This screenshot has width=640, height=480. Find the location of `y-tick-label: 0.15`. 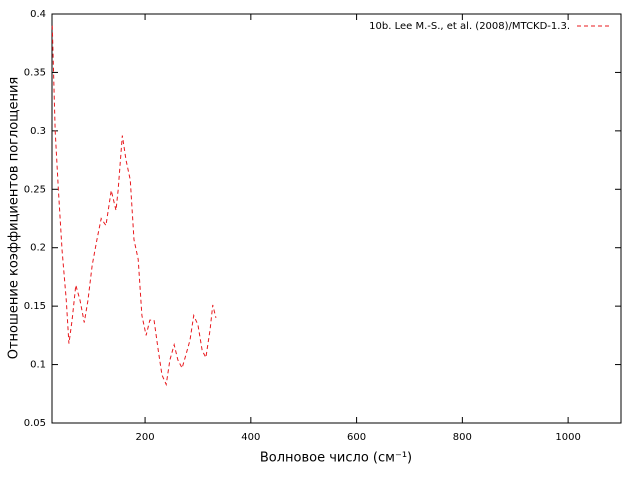

y-tick-label: 0.15 is located at coordinates (35, 306).